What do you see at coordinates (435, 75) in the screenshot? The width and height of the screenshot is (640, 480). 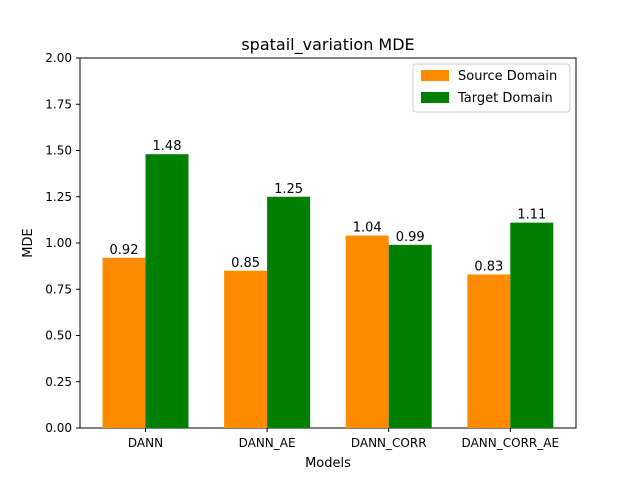 I see `legend-swatch-source` at bounding box center [435, 75].